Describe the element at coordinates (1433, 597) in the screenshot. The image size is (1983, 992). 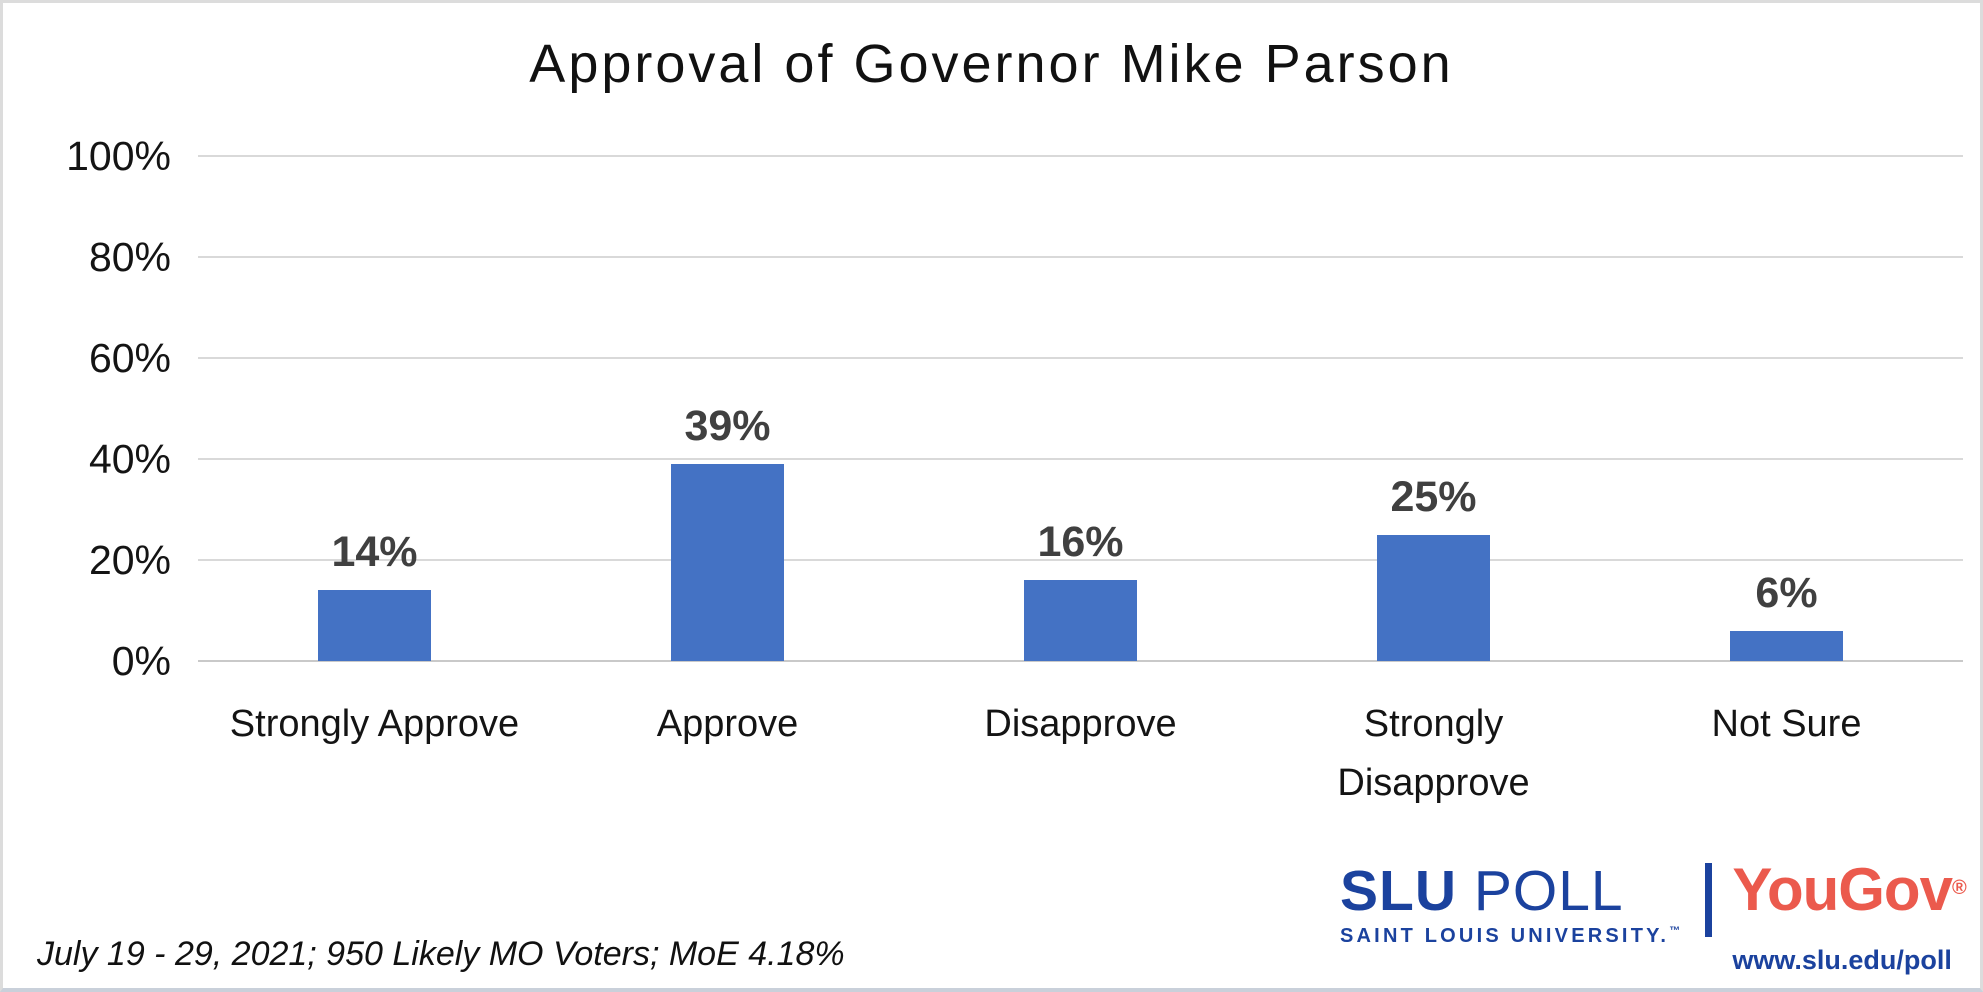
I see `bar-strongly-disapprove` at that location.